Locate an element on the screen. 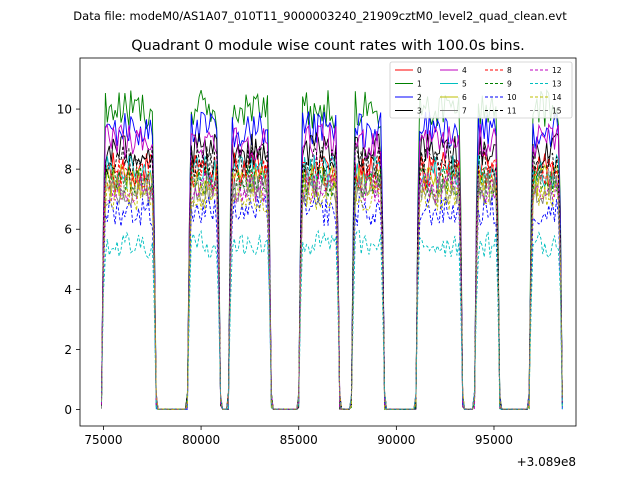  legend-label-6: 6 is located at coordinates (464, 97).